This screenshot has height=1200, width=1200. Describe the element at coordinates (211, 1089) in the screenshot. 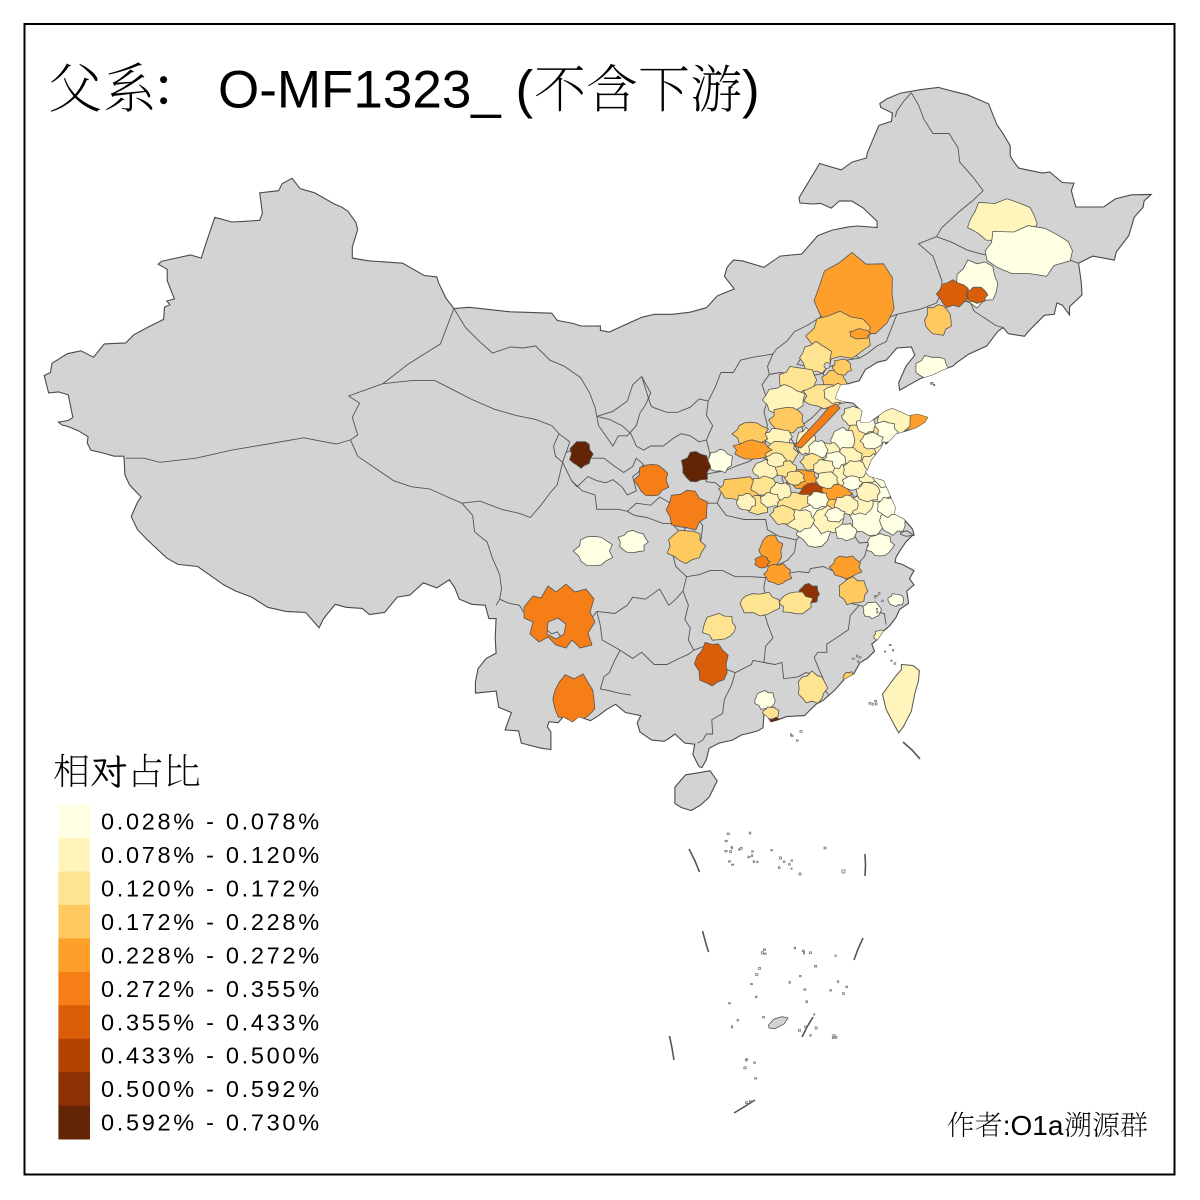

I see `svg-text: 0.500% - 0.592%` at that location.